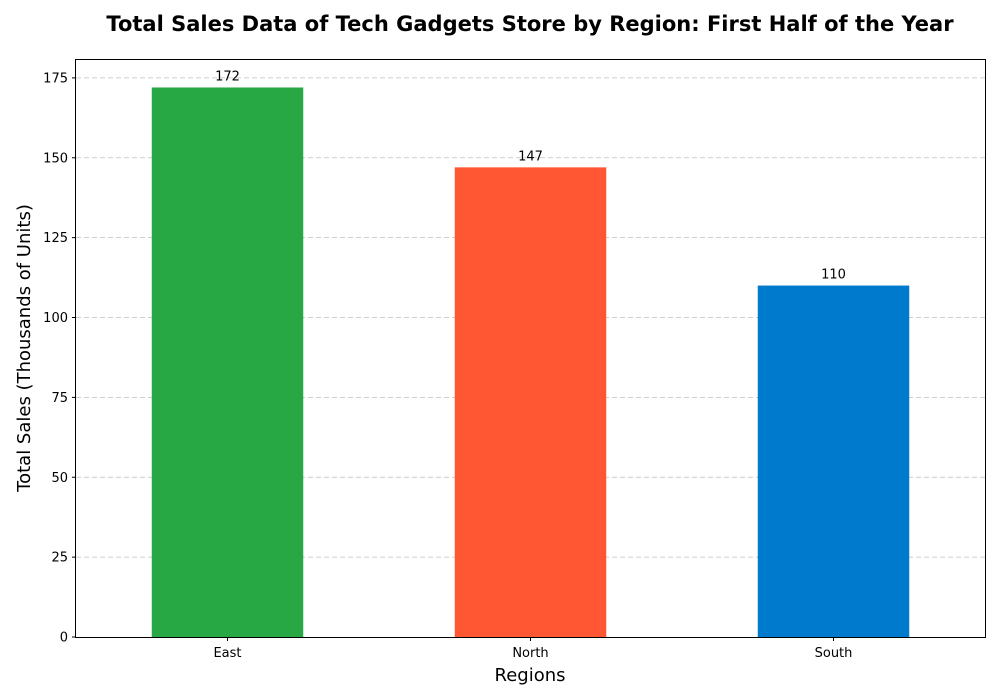 This screenshot has height=700, width=1000. Describe the element at coordinates (24, 348) in the screenshot. I see `y-axis-label: Total Sales (Thousands of Units)` at that location.